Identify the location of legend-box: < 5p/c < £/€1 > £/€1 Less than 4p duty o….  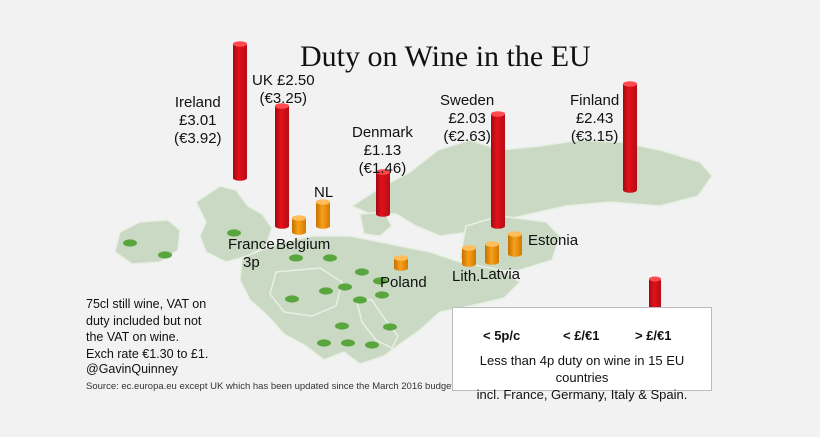
(582, 354).